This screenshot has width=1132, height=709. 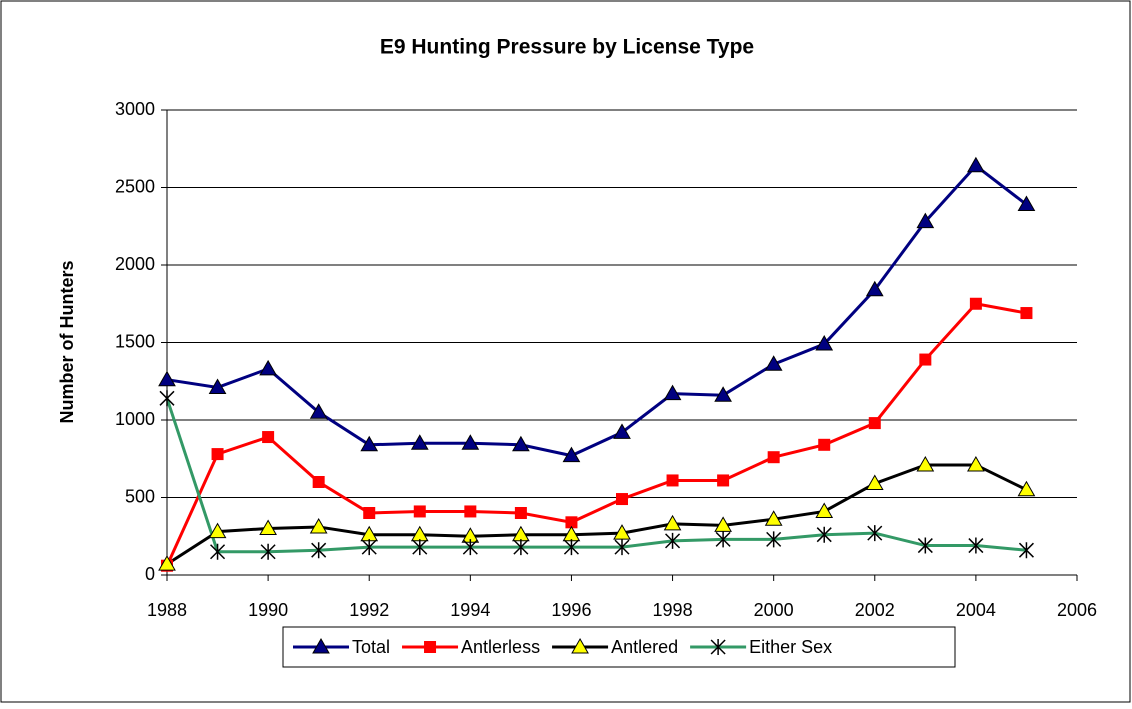 I want to click on y-tick-label: 1500, so click(x=135, y=341).